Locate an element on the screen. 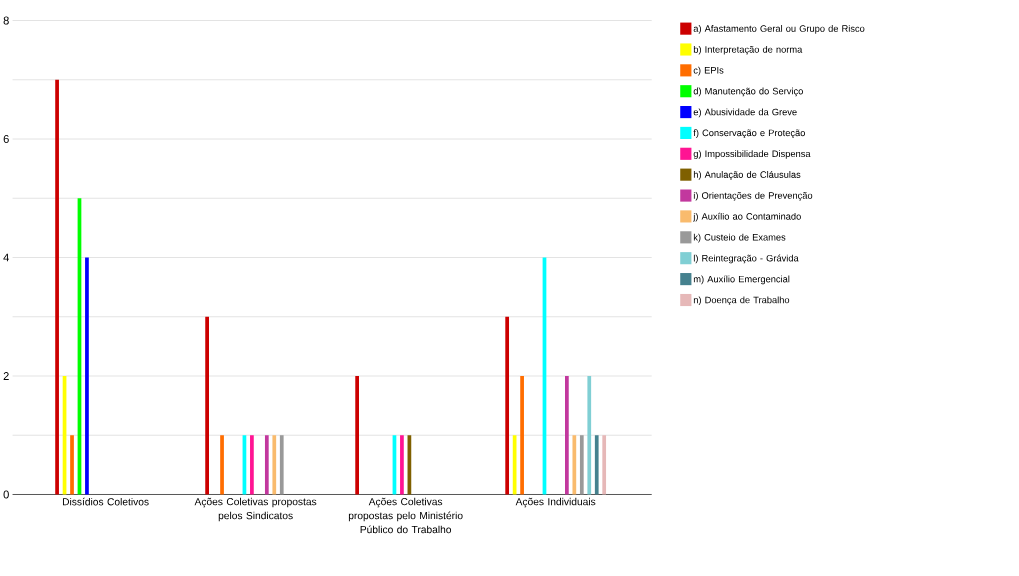 This screenshot has height=576, width=1019. legend-label: n) Doença de Trabalho is located at coordinates (741, 301).